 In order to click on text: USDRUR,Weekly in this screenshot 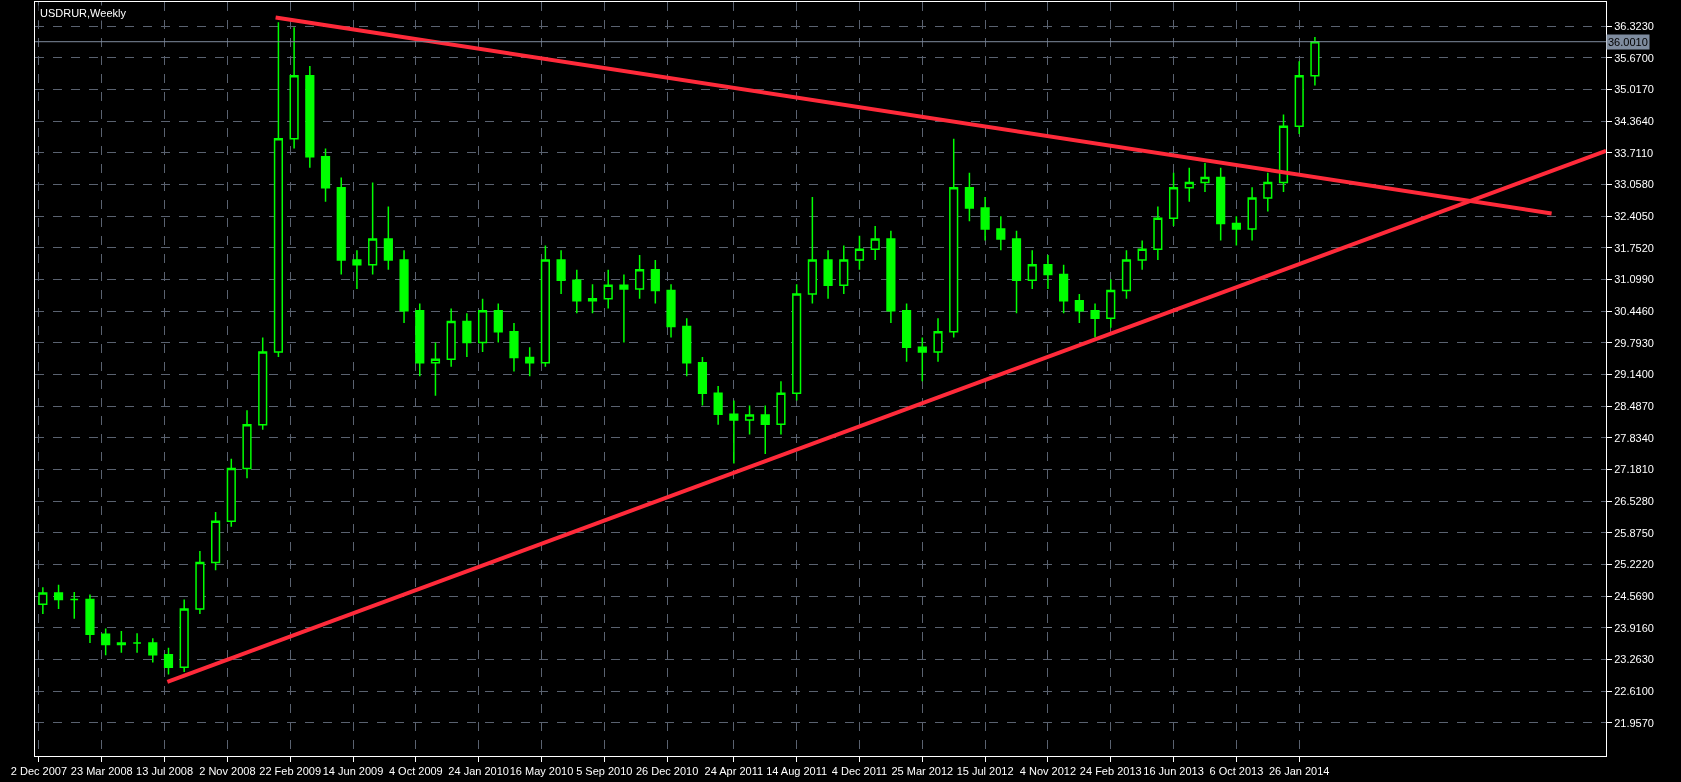, I will do `click(83, 13)`.